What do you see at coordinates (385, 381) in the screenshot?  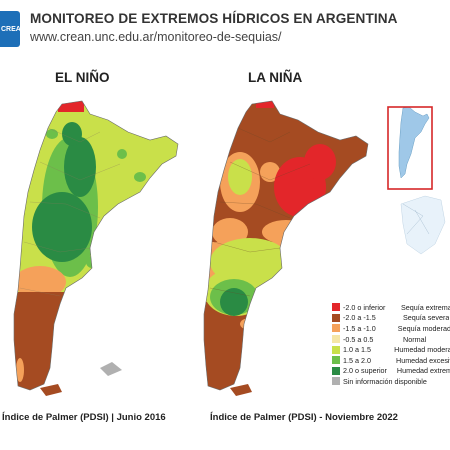 I see `legend-range: Sin información disponible` at bounding box center [385, 381].